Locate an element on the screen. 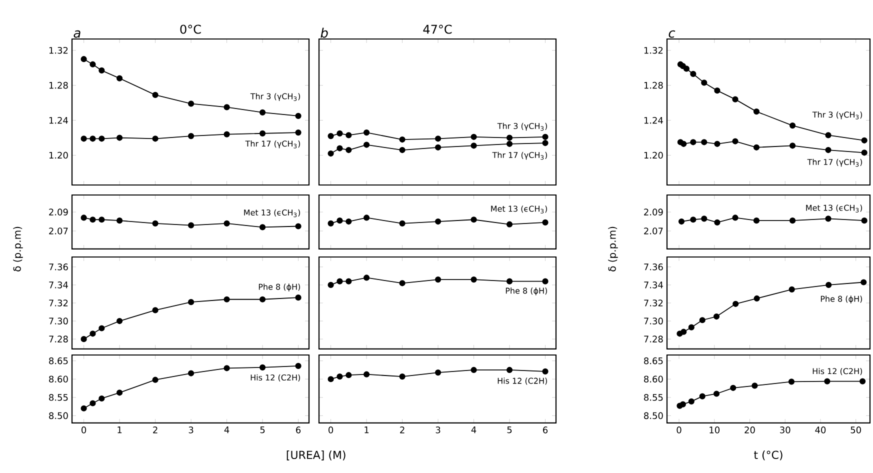 The width and height of the screenshot is (873, 473). series-label: Phe 8 (ϕH) is located at coordinates (279, 288).